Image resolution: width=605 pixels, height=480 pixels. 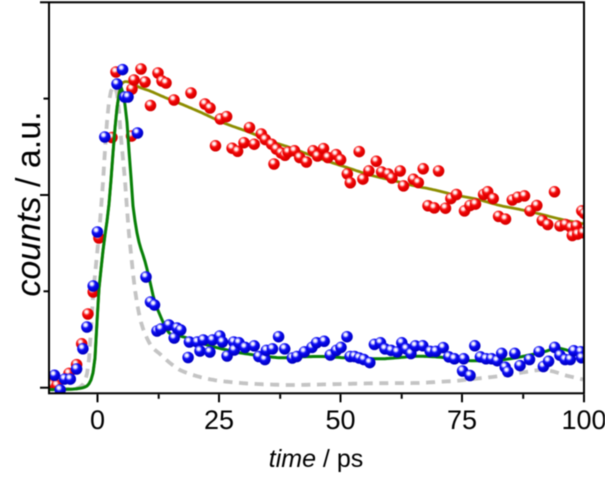 What do you see at coordinates (462, 420) in the screenshot?
I see `svg-text: 75` at bounding box center [462, 420].